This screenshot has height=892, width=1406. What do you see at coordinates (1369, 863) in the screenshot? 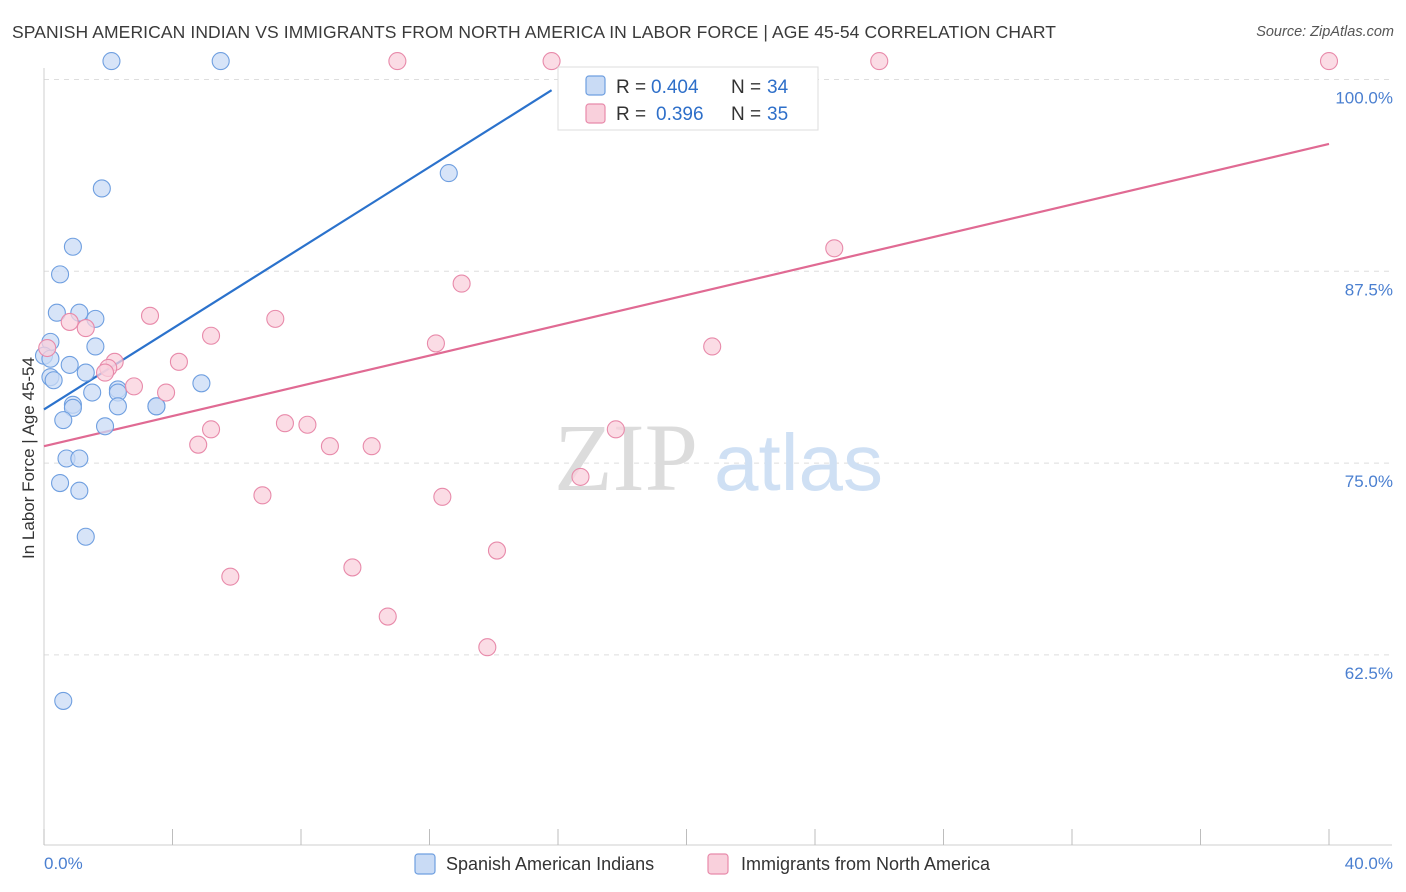
I see `x-tick-label-max: 40.0%` at bounding box center [1369, 863].